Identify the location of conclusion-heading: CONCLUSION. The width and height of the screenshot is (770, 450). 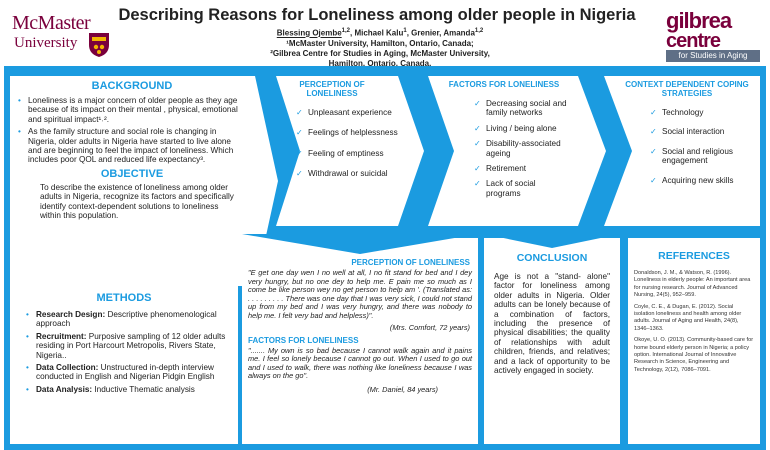
(552, 258).